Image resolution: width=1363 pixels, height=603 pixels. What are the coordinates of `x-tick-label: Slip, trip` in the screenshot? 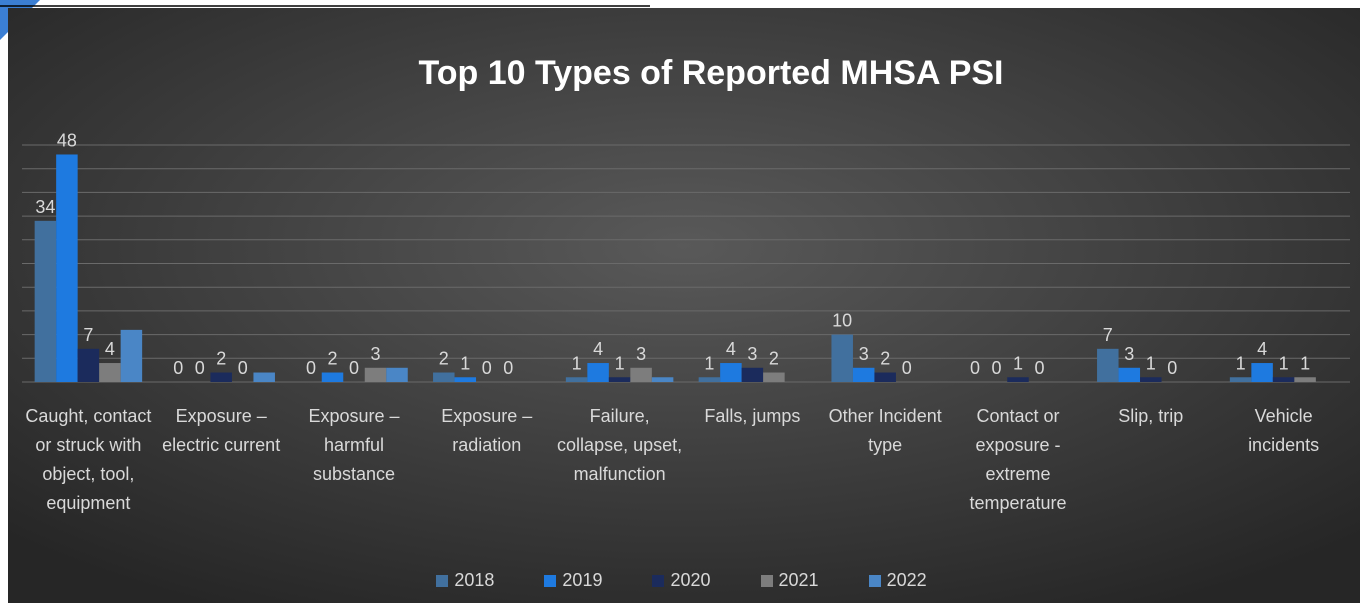 It's located at (1151, 416).